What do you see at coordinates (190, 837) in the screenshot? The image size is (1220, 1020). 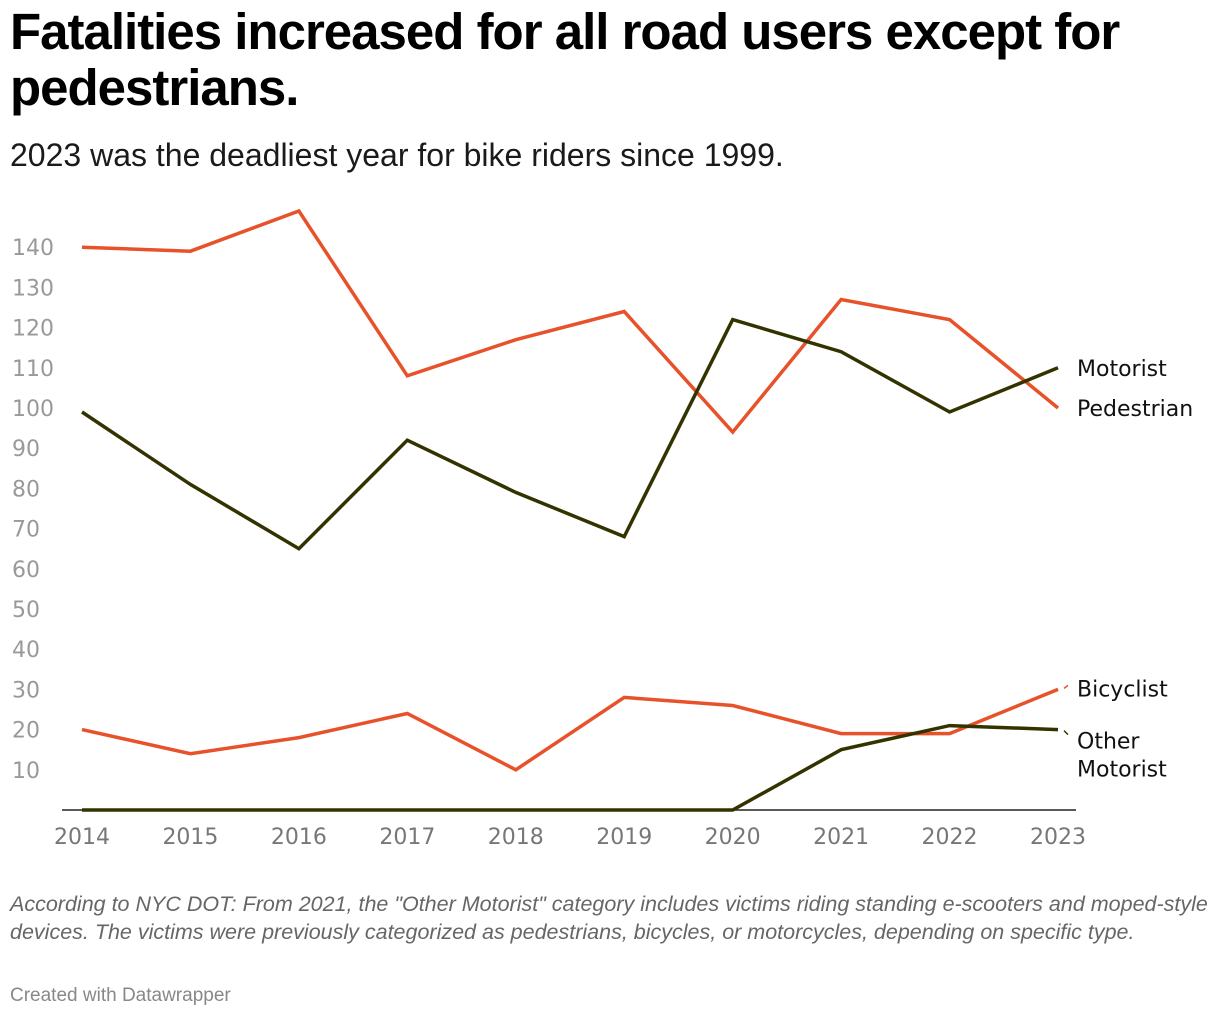 I see `x-tick-label-2015: 2015` at bounding box center [190, 837].